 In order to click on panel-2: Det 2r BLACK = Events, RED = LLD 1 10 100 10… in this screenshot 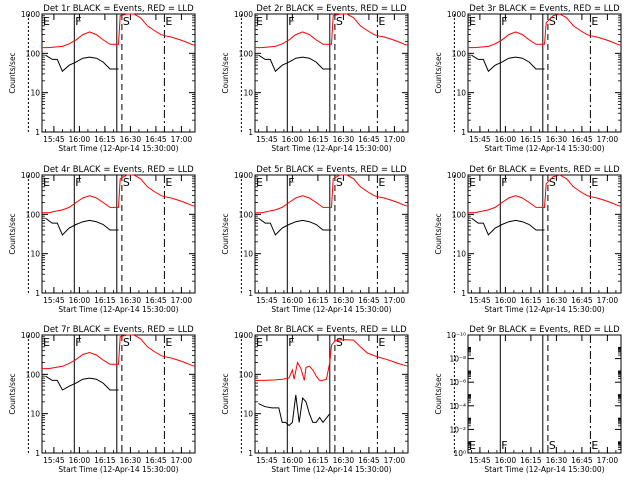, I will do `click(315, 78)`.